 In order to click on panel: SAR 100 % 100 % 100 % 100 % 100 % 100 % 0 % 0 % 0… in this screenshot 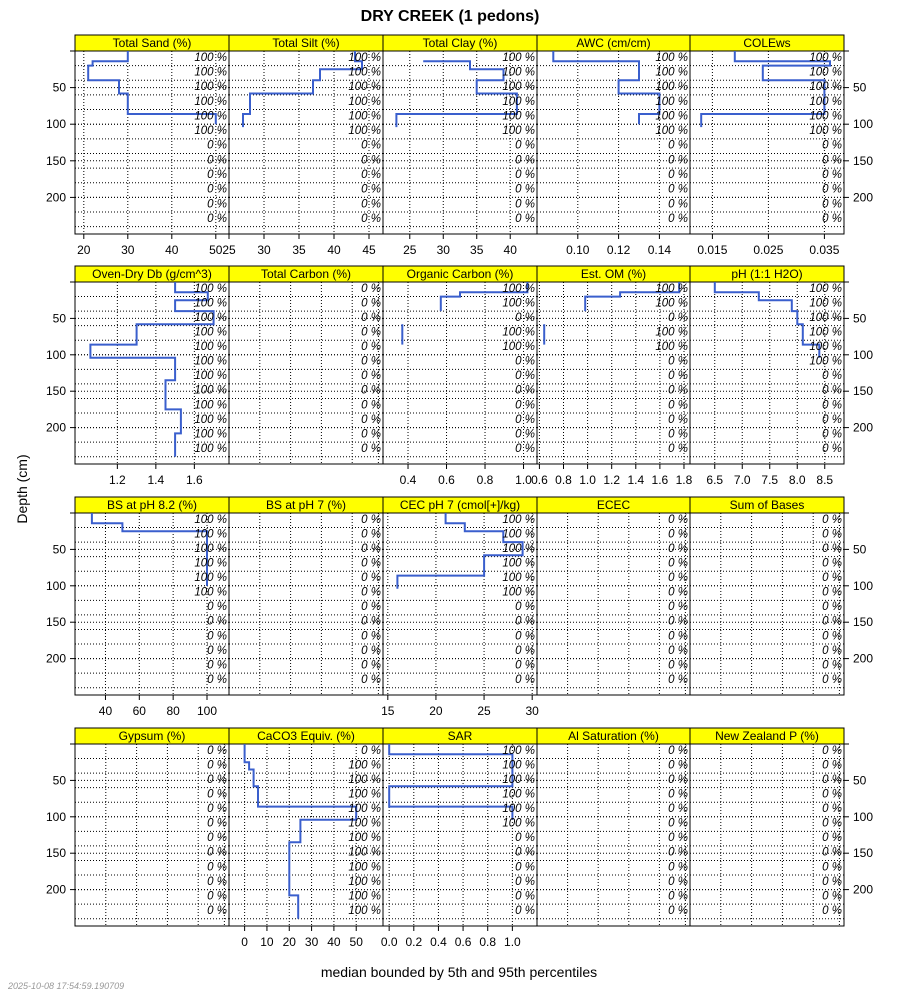, I will do `click(459, 838)`.